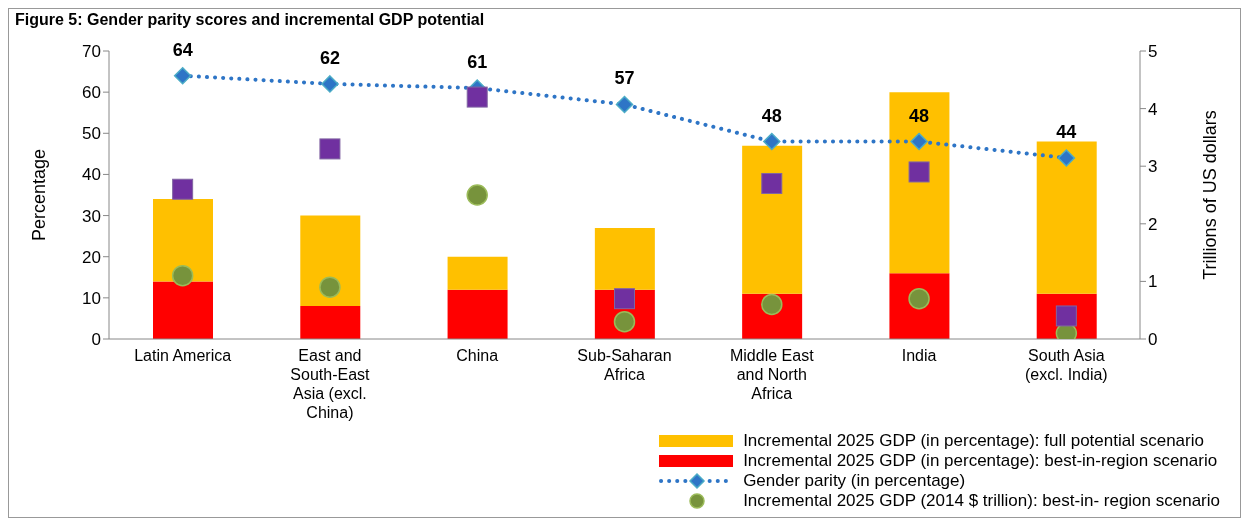 The height and width of the screenshot is (529, 1249). I want to click on y-axis-title: Percentage, so click(39, 195).